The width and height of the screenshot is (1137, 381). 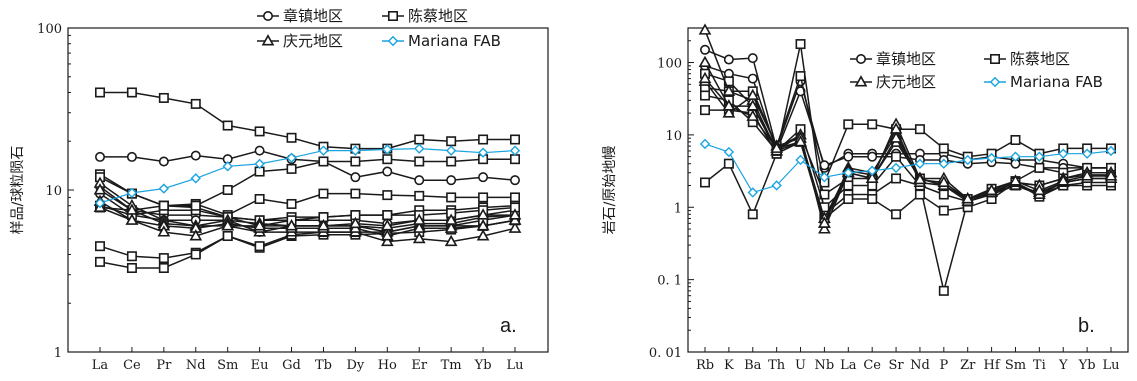 I want to click on legend-item: 陈蔡地区, so click(x=1027, y=59).